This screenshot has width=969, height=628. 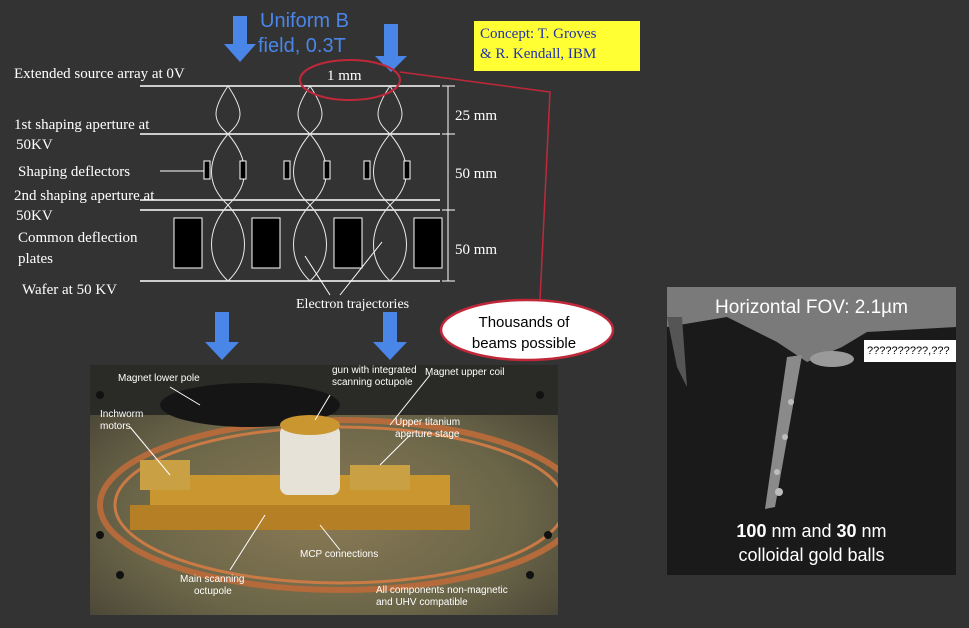 What do you see at coordinates (525, 322) in the screenshot?
I see `callout-line1: Thousands of` at bounding box center [525, 322].